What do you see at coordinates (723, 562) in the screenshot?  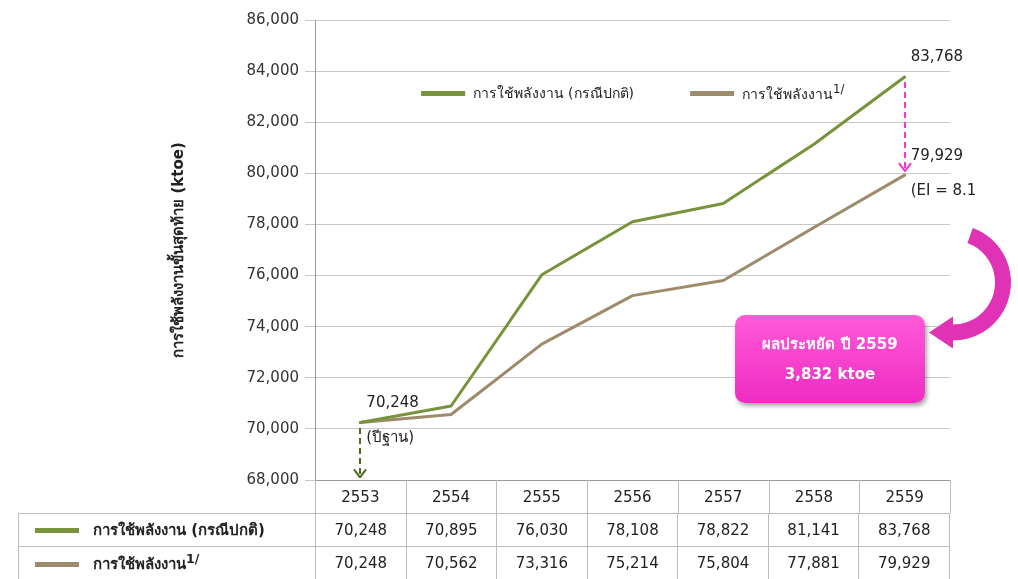 I see `data-label: 75,804` at bounding box center [723, 562].